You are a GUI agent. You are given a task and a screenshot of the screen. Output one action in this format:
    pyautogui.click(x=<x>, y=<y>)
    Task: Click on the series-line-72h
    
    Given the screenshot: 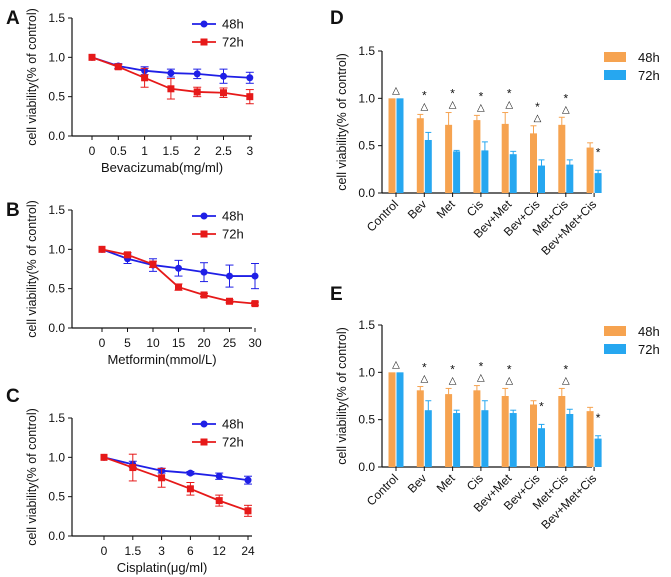 What is the action you would take?
    pyautogui.click(x=176, y=484)
    